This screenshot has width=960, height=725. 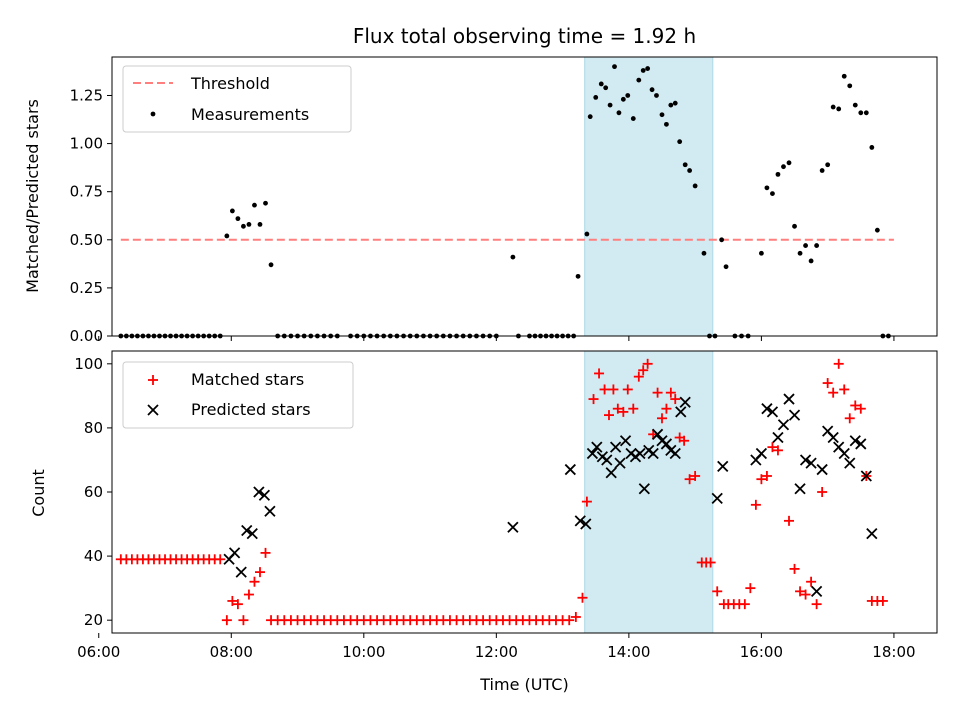 What do you see at coordinates (628, 652) in the screenshot?
I see `x-tick-label: 14:00` at bounding box center [628, 652].